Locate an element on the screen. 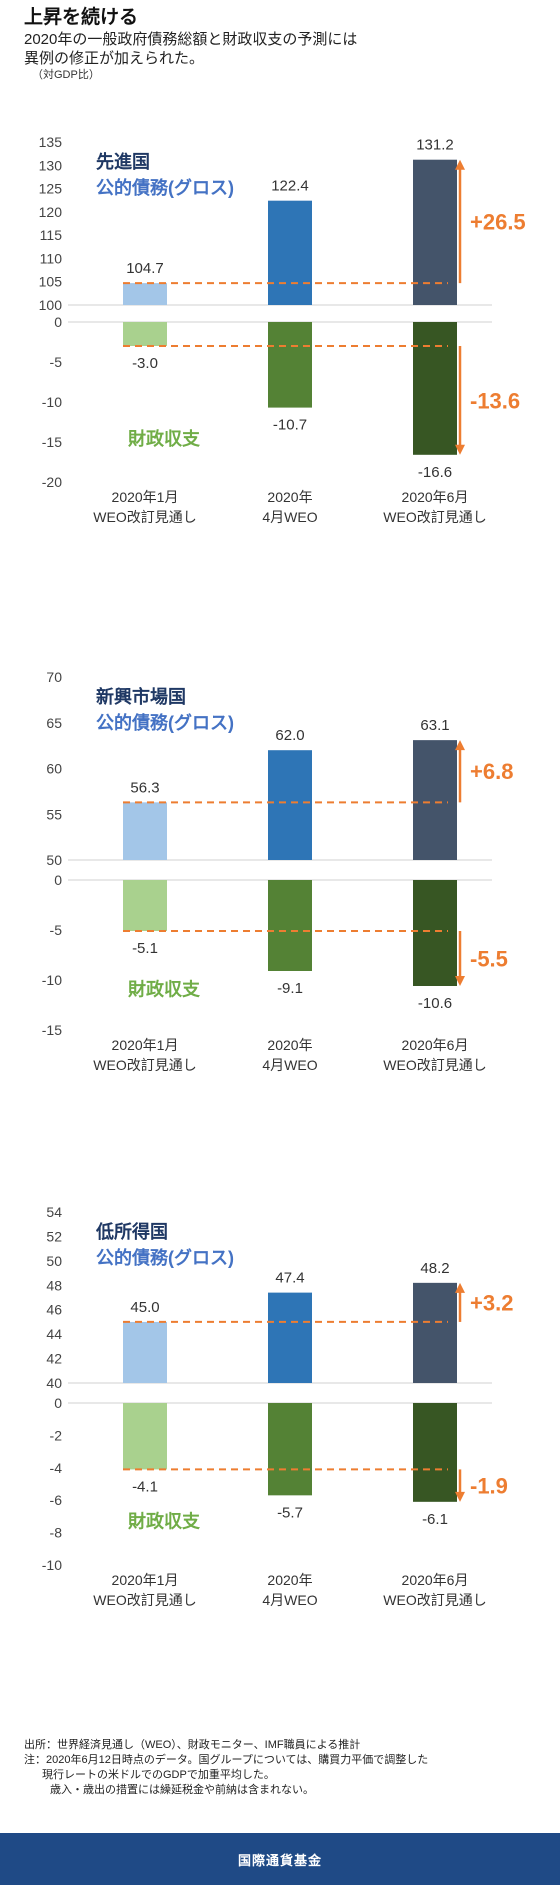 The width and height of the screenshot is (560, 1885). debt-tick-label: 52 is located at coordinates (54, 1236).